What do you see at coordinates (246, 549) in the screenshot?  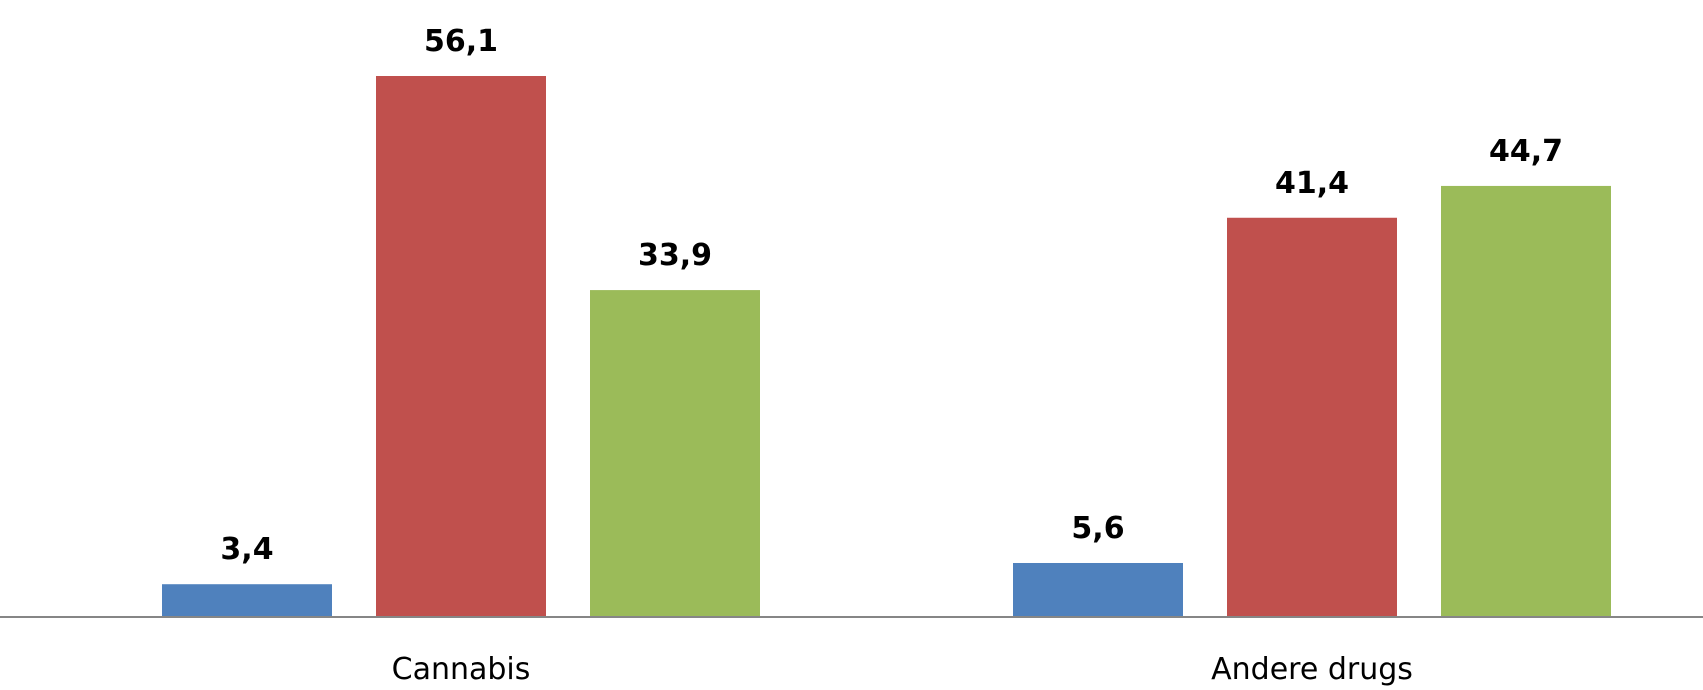 I see `data-label: 3,4` at bounding box center [246, 549].